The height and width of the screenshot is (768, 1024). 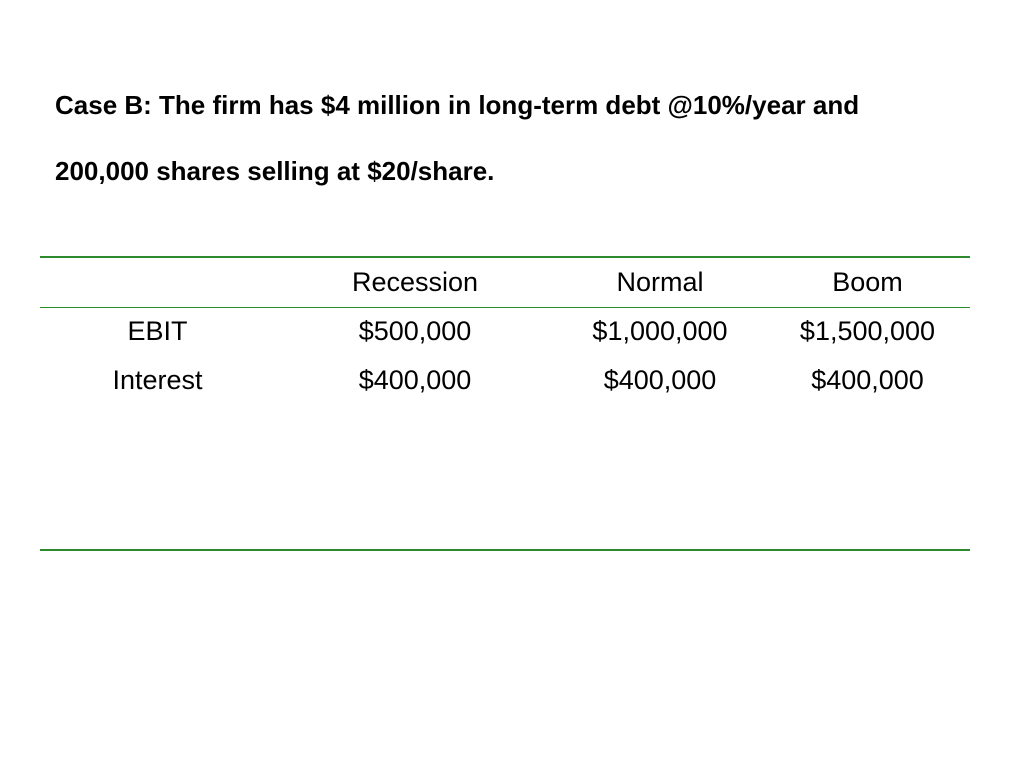 I want to click on header-recession: Recession, so click(x=415, y=281).